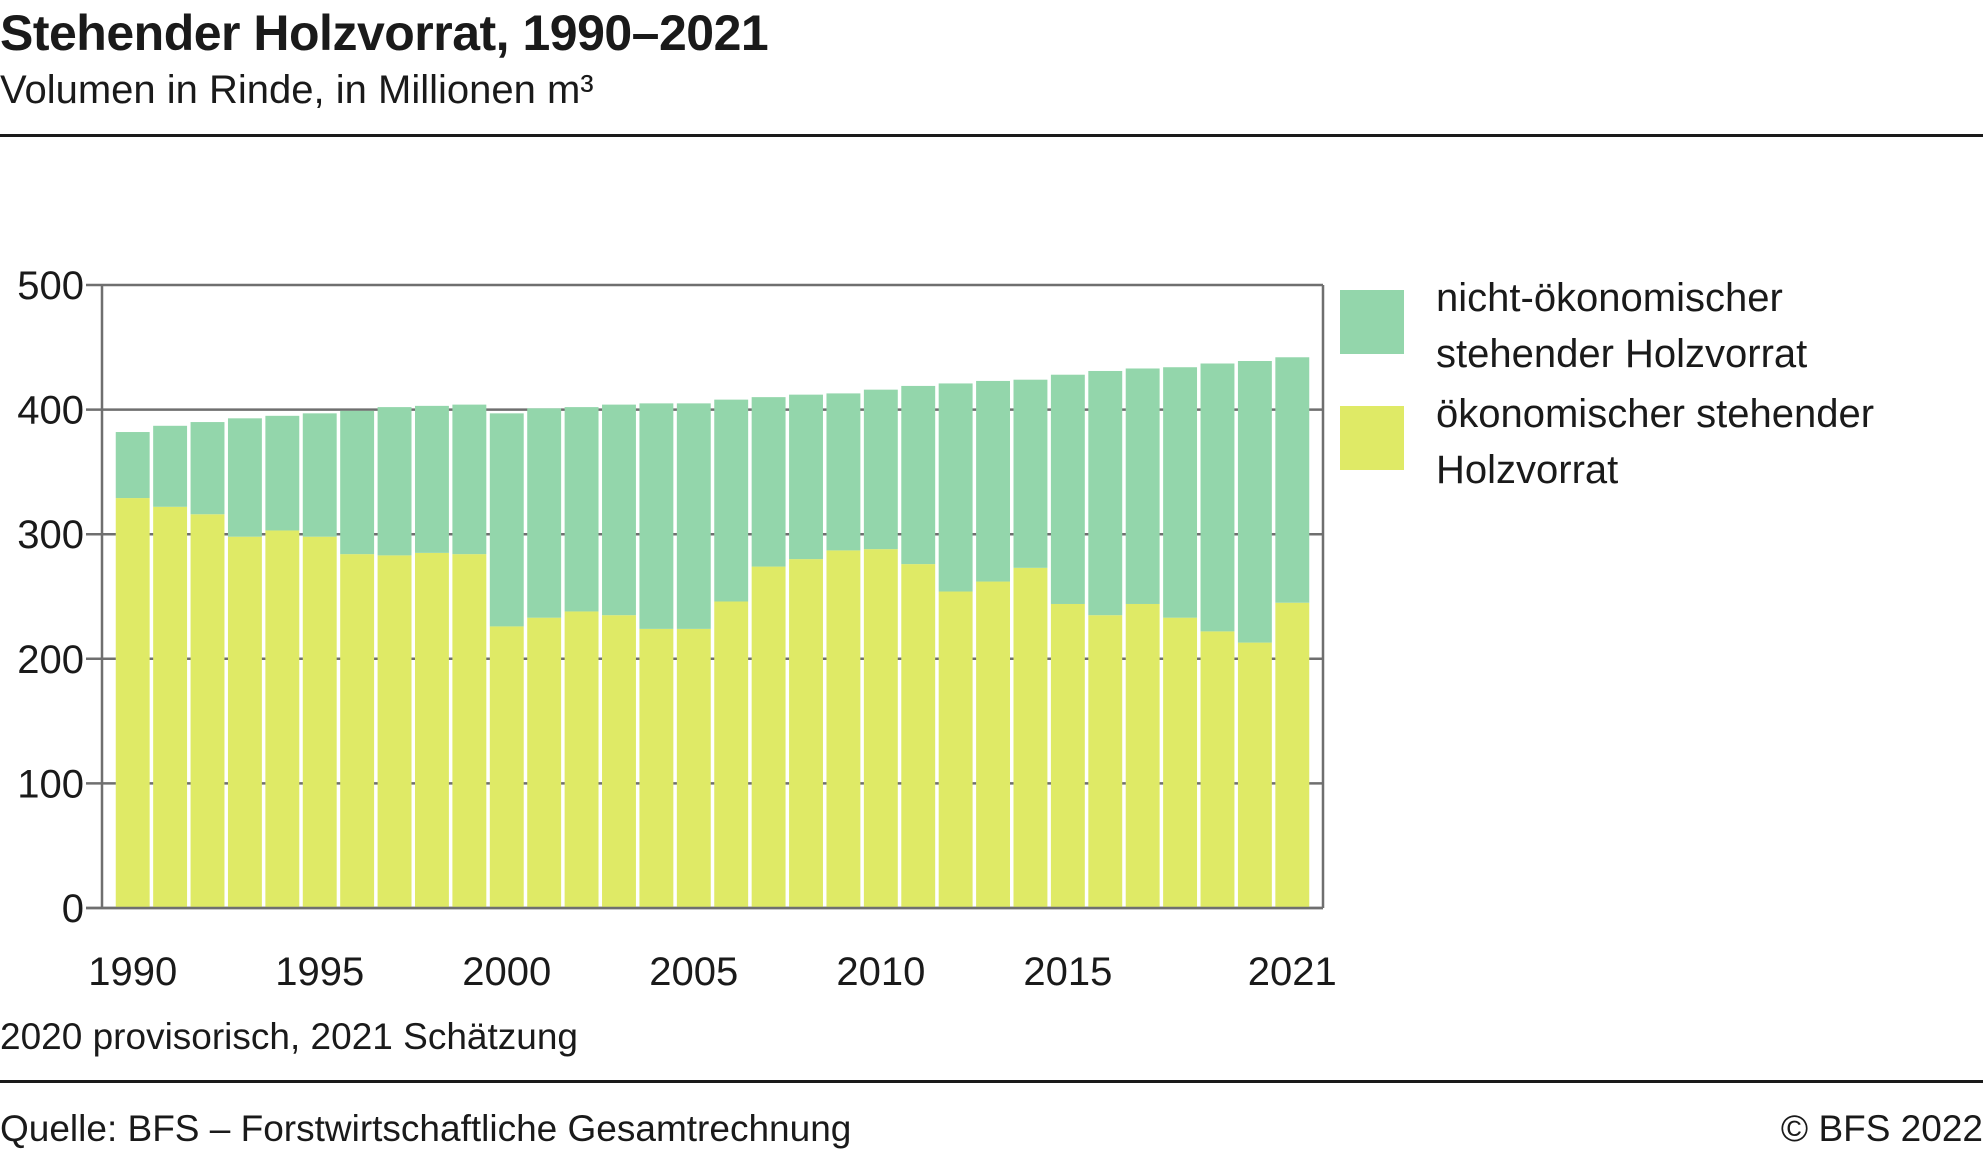 The image size is (1983, 1161). What do you see at coordinates (693, 768) in the screenshot?
I see `bar-economic-2005` at bounding box center [693, 768].